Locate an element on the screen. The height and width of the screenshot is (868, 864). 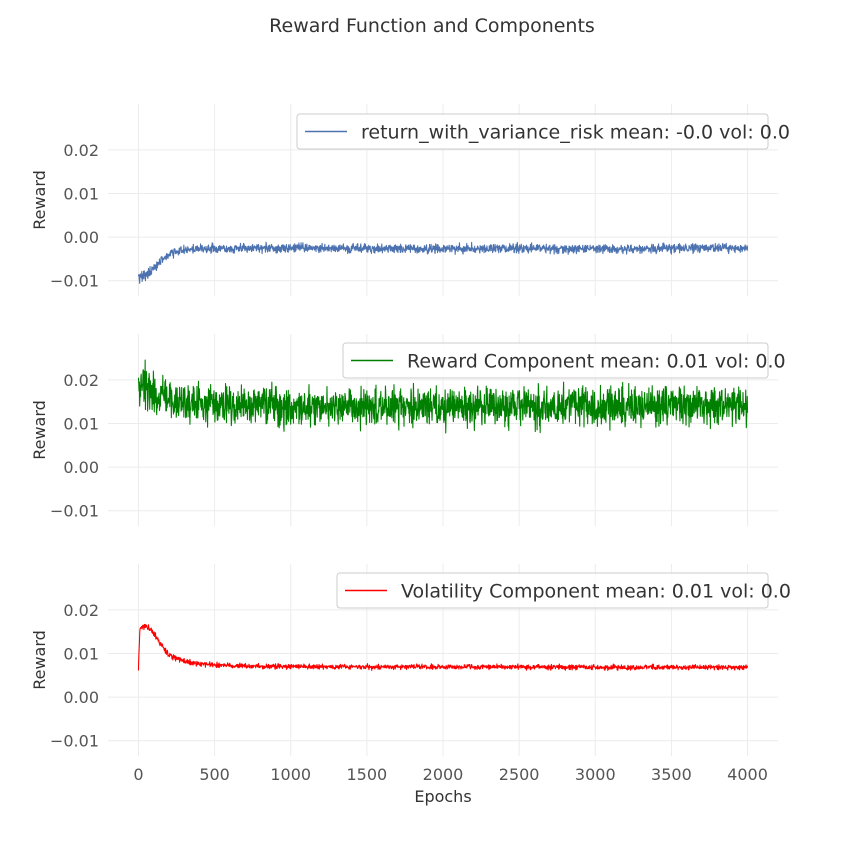
x-axis: 0 500 1000 1500 2000 2500 3000 3500 4000 is located at coordinates (450, 774).